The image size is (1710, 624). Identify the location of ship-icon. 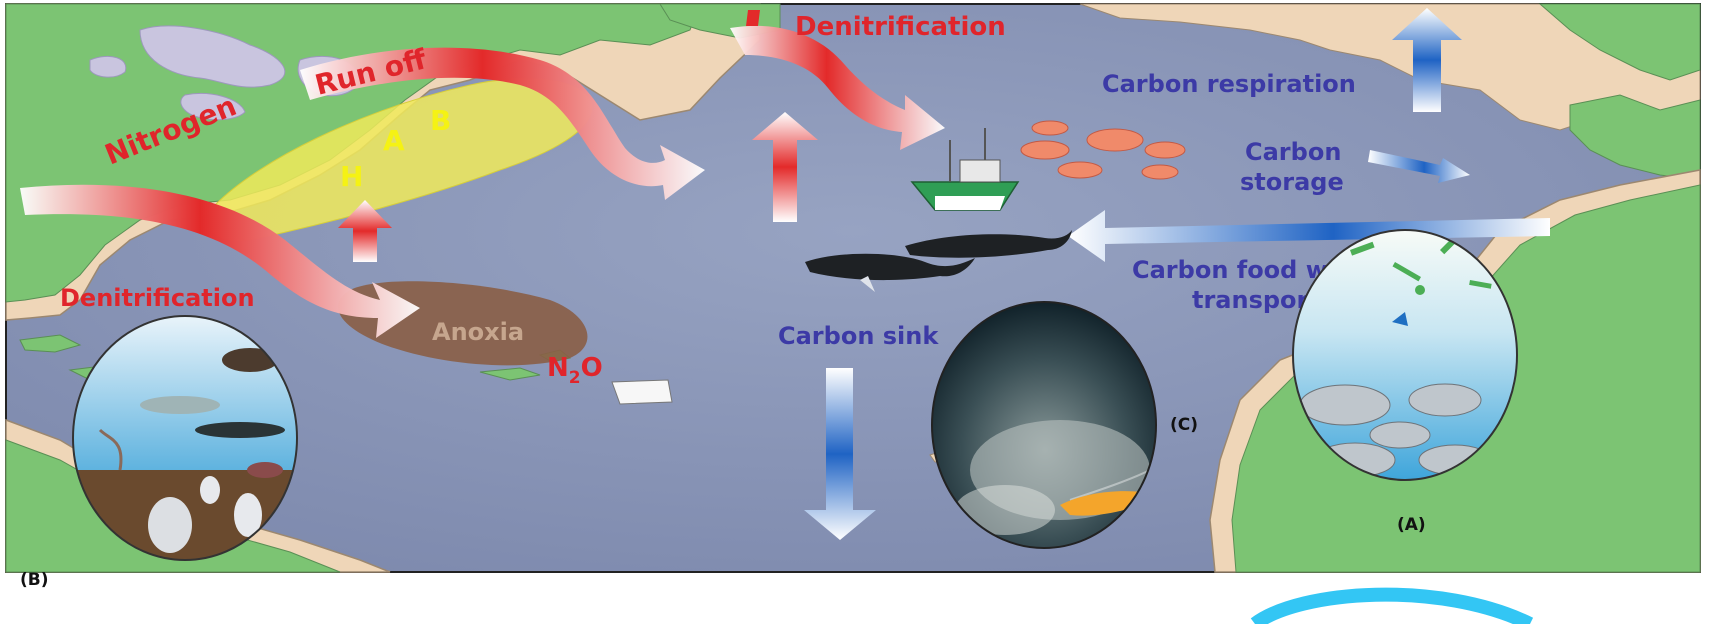
(642, 392).